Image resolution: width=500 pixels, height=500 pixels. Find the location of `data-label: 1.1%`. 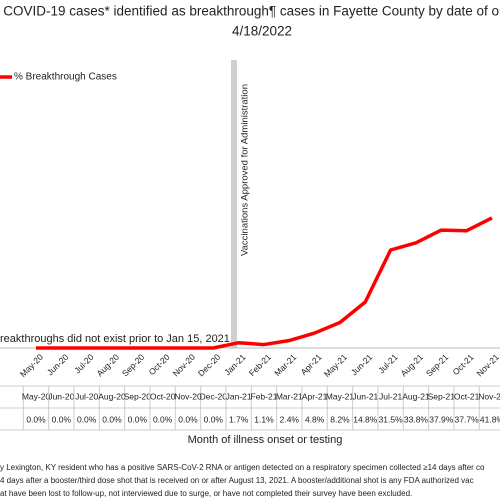

data-label: 1.1% is located at coordinates (264, 419).